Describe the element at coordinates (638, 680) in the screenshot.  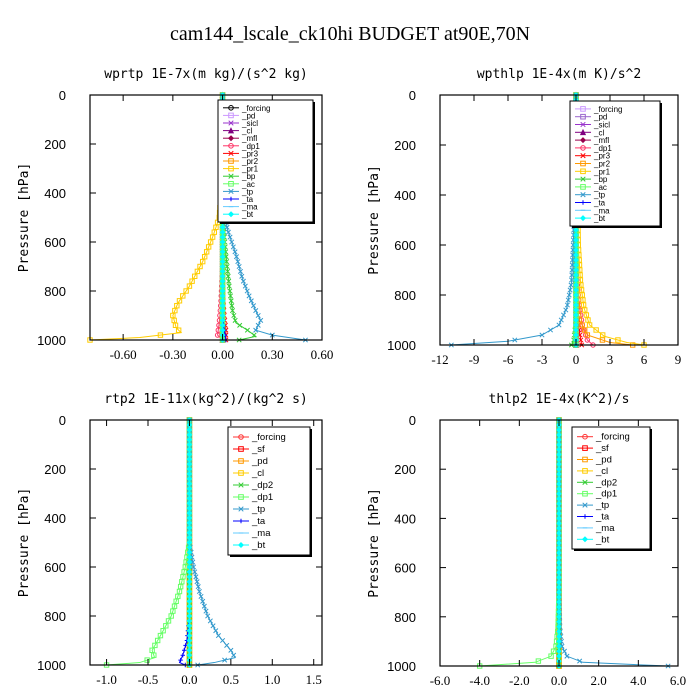
I see `x-tick-label: 4.0` at that location.